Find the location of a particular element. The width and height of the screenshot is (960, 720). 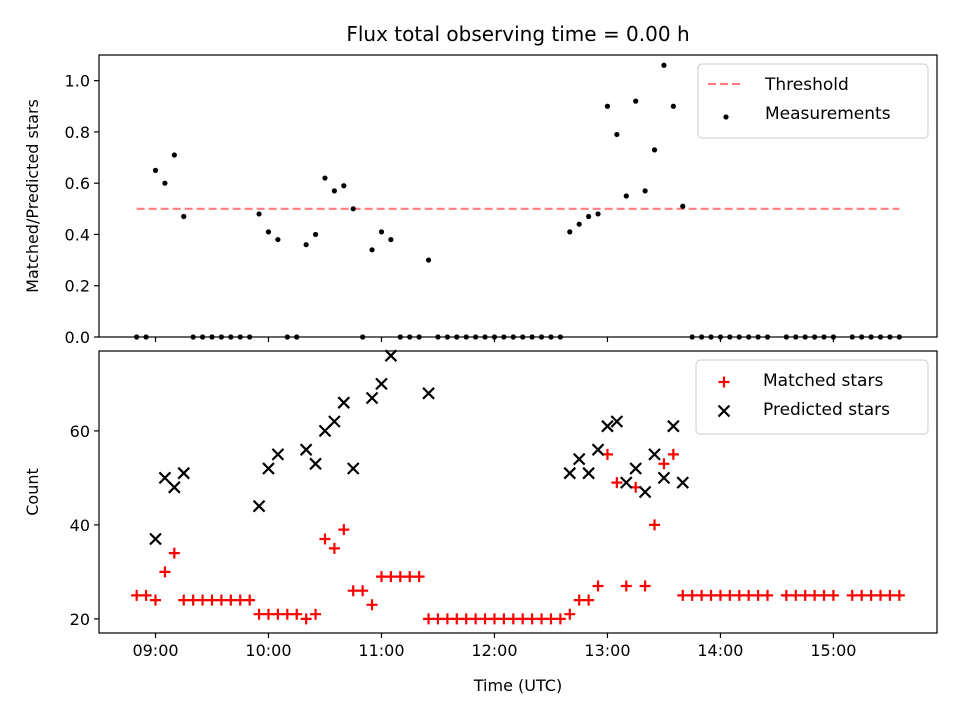

legend-swatch is located at coordinates (724, 411).